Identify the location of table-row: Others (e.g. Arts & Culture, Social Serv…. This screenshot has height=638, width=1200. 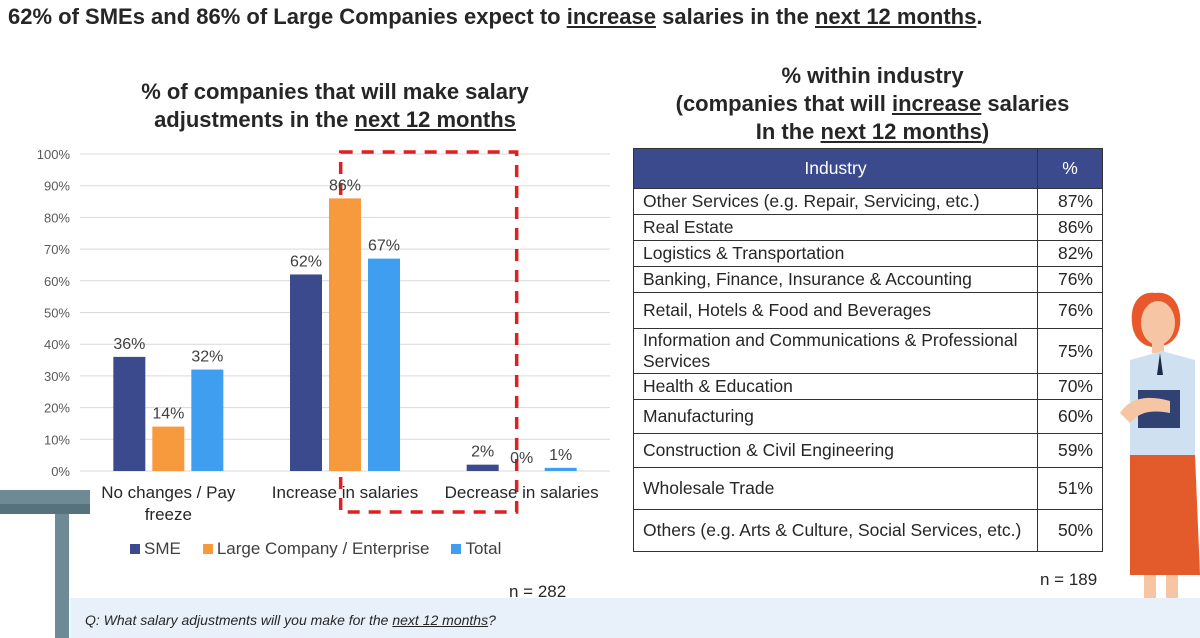
(868, 530).